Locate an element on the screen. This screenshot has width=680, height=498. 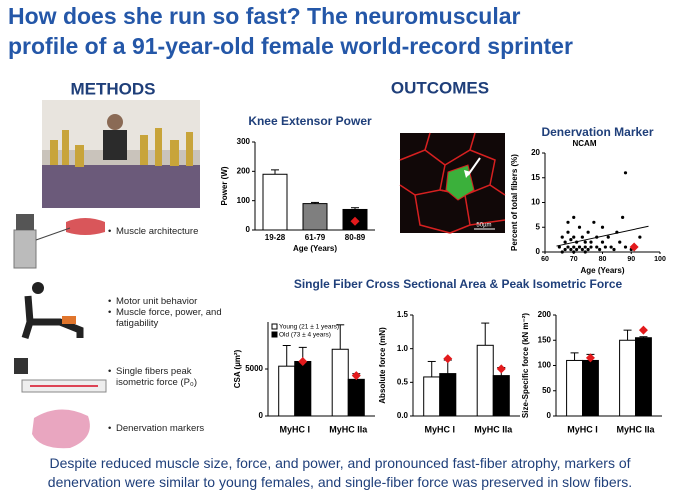
chart-title: Knee Extensor Power is located at coordinates (310, 121).